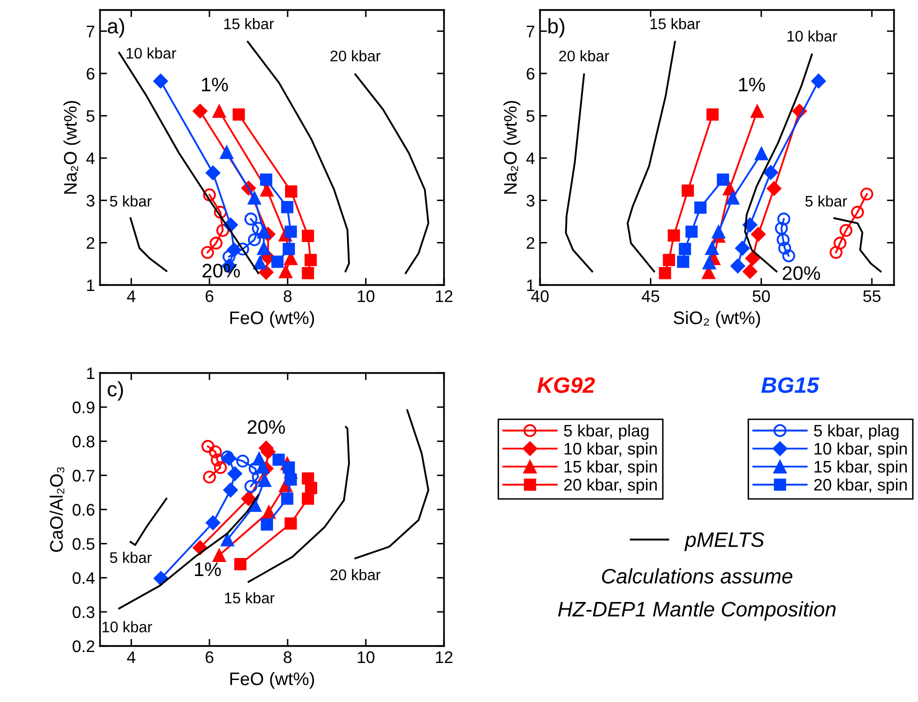  Describe the element at coordinates (131, 296) in the screenshot. I see `x-tick-label: 4` at that location.